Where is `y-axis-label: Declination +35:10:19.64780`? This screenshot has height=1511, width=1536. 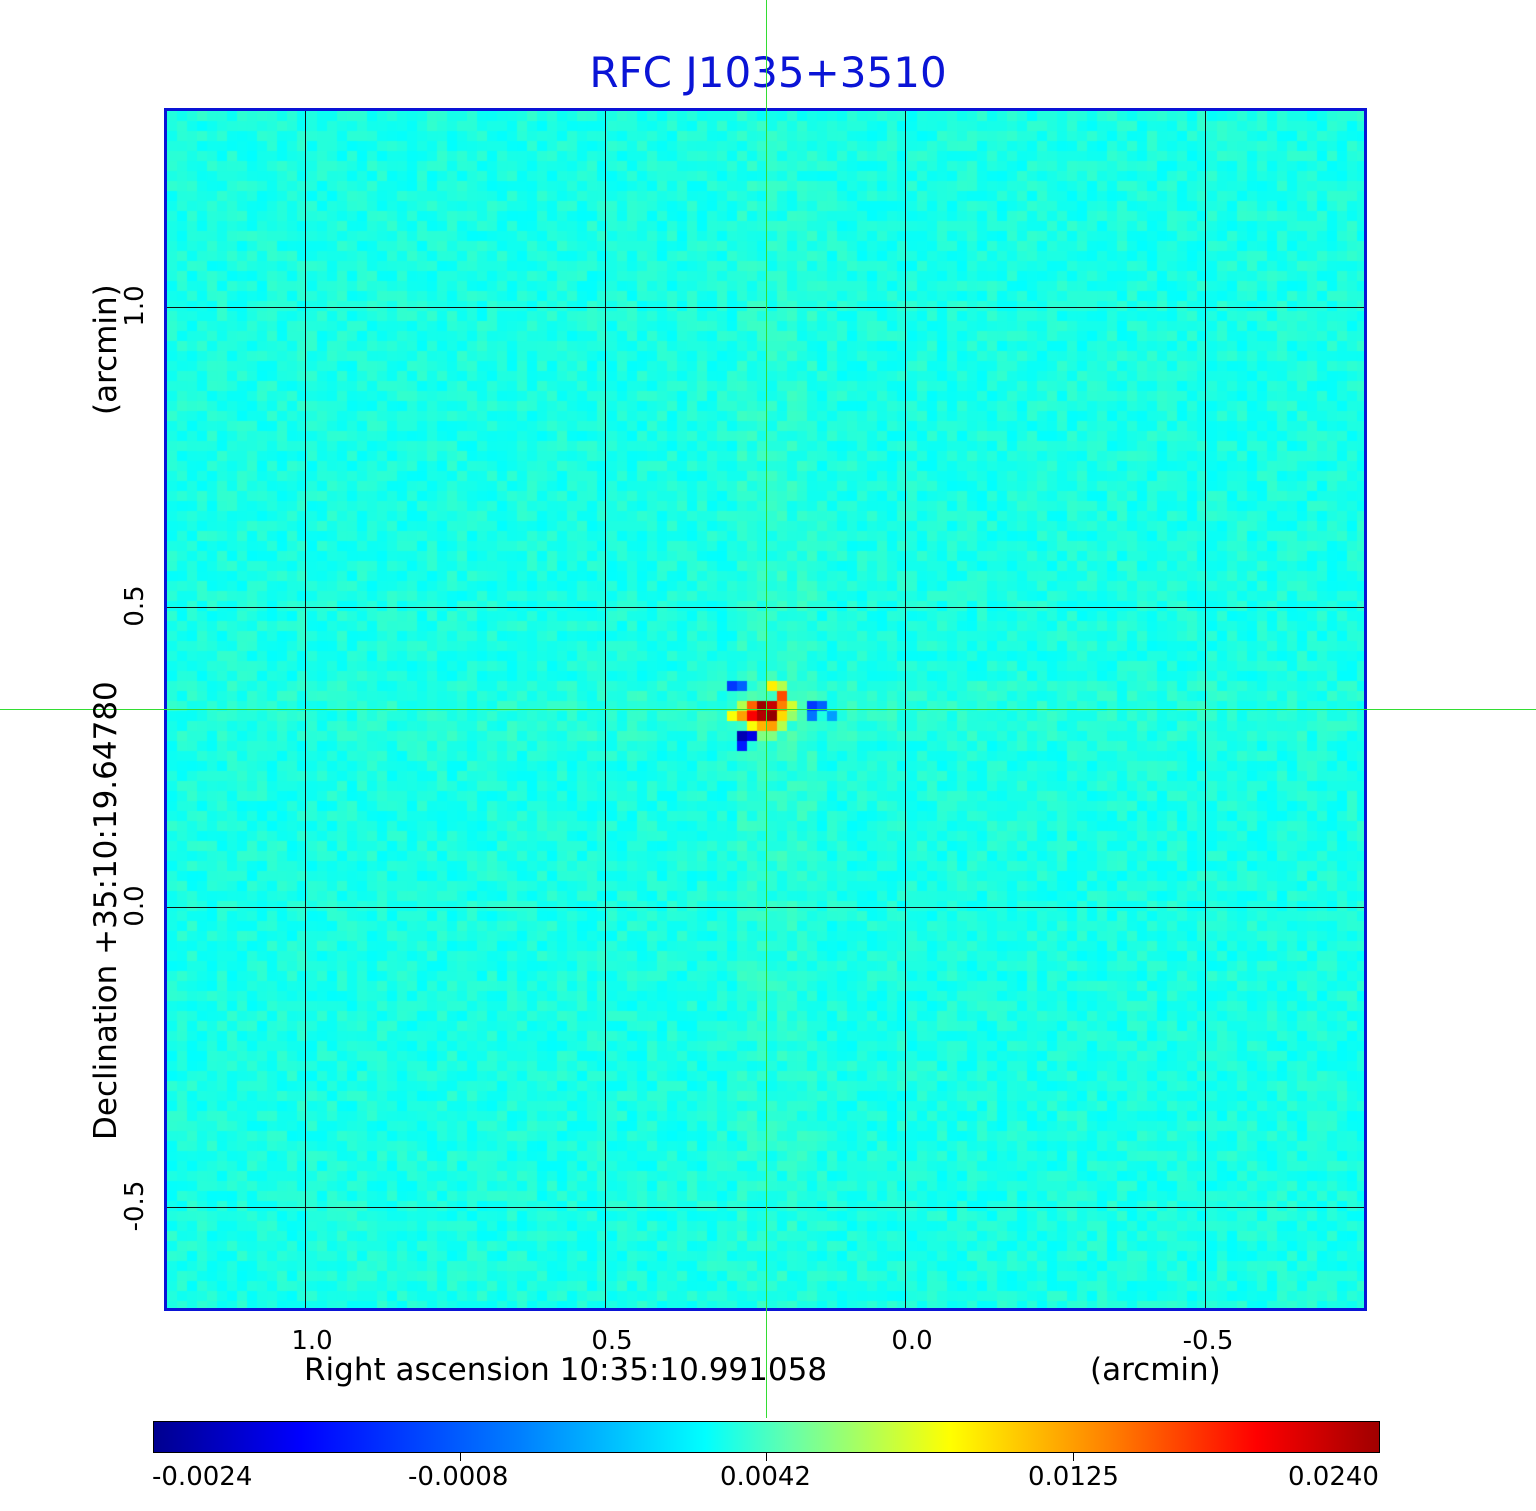 y-axis-label: Declination +35:10:19.64780 is located at coordinates (106, 910).